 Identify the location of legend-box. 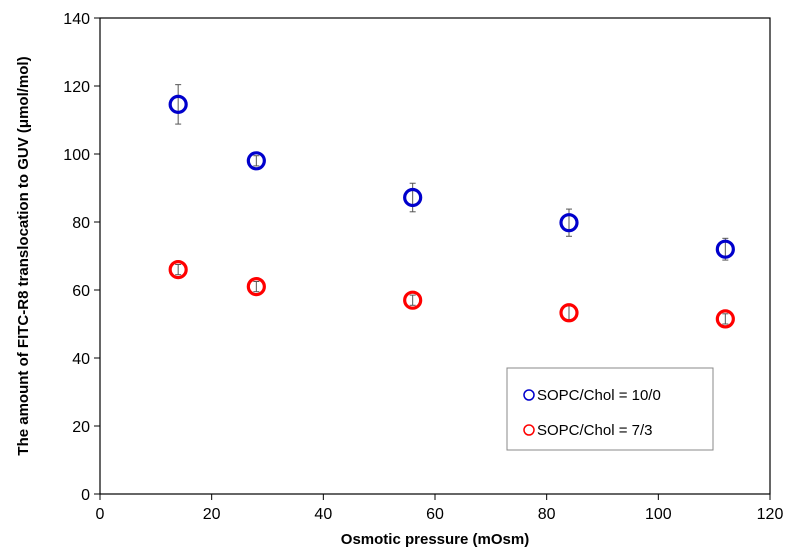
(610, 409).